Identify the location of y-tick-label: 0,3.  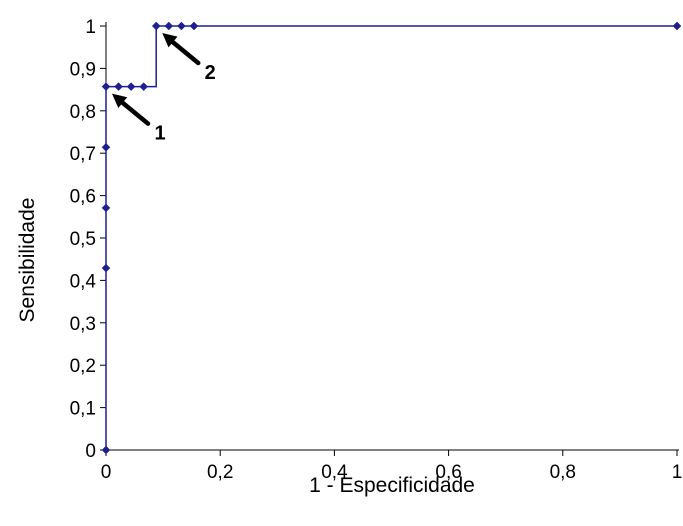
(83, 324).